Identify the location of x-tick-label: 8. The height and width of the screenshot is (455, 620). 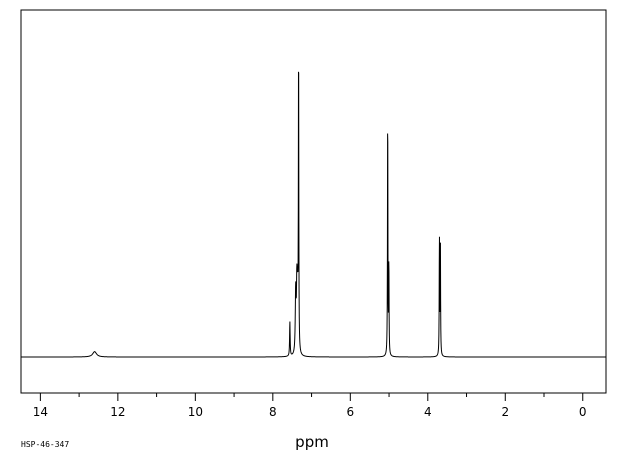
(273, 412).